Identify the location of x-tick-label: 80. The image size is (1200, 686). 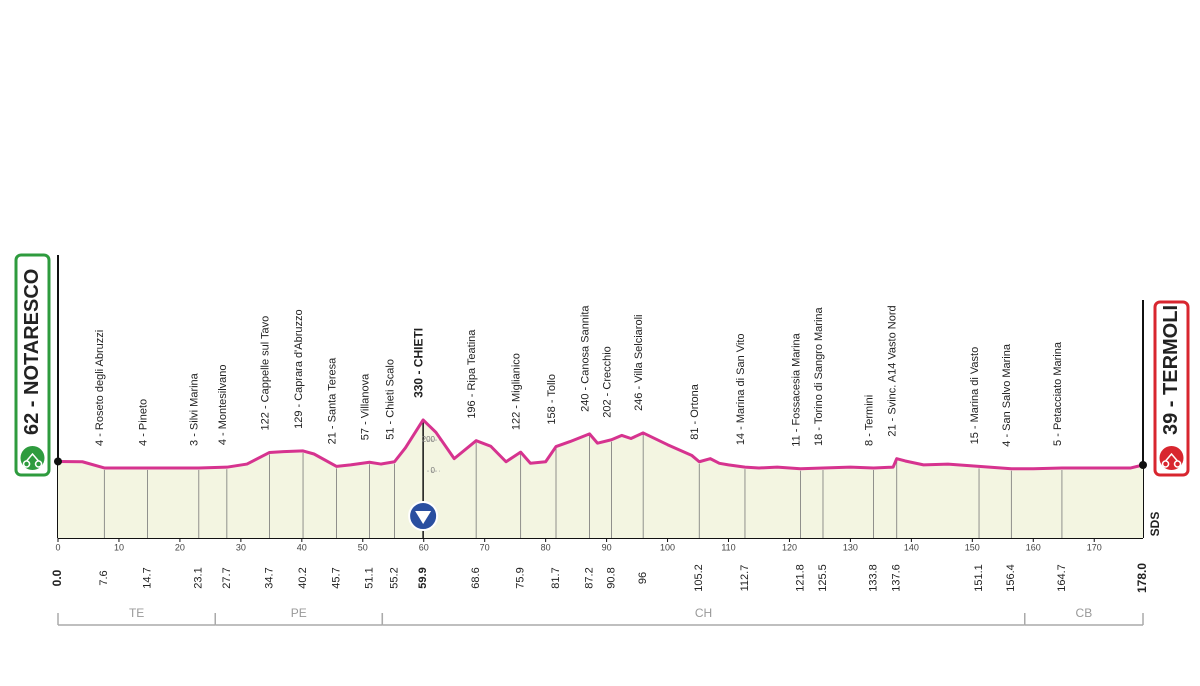
(546, 547).